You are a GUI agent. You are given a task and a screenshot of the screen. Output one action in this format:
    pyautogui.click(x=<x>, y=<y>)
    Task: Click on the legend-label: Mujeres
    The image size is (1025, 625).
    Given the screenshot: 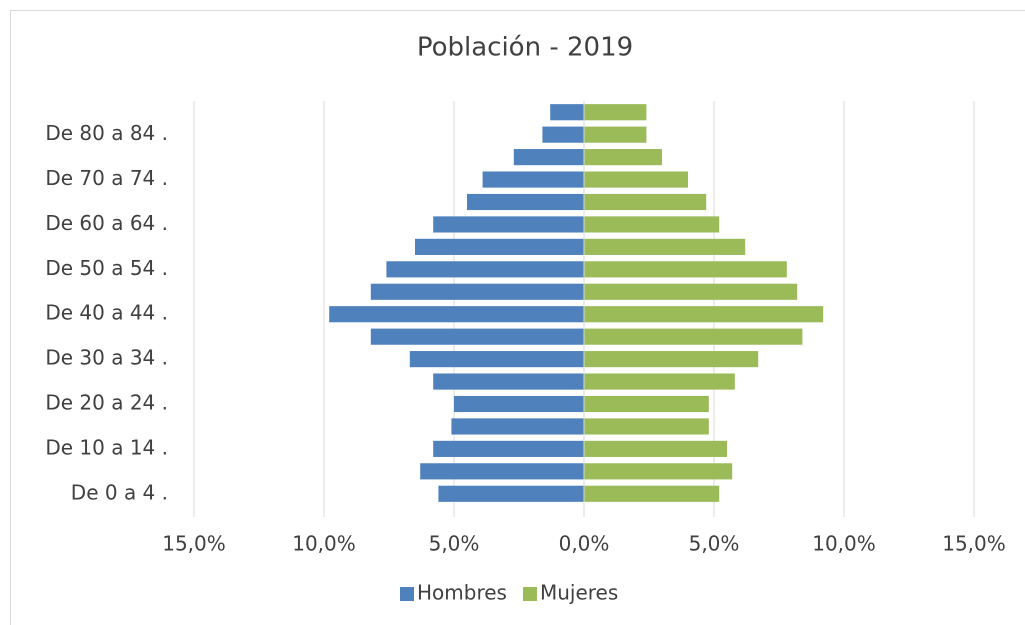 What is the action you would take?
    pyautogui.click(x=579, y=593)
    